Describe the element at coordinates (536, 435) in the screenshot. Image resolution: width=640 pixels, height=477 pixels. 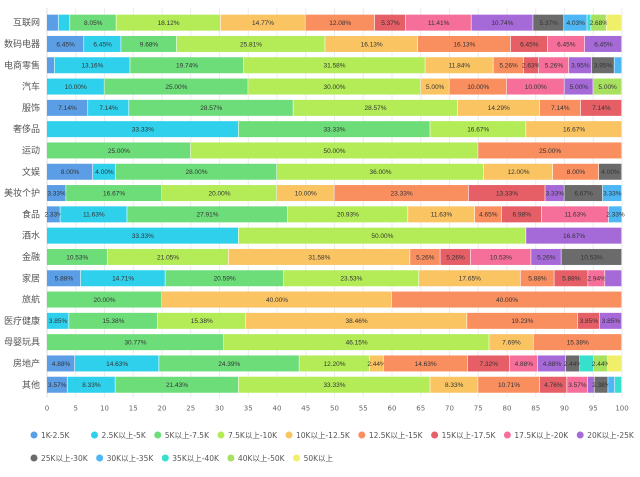
I see `legend-item: 17.5K以上-20K` at that location.